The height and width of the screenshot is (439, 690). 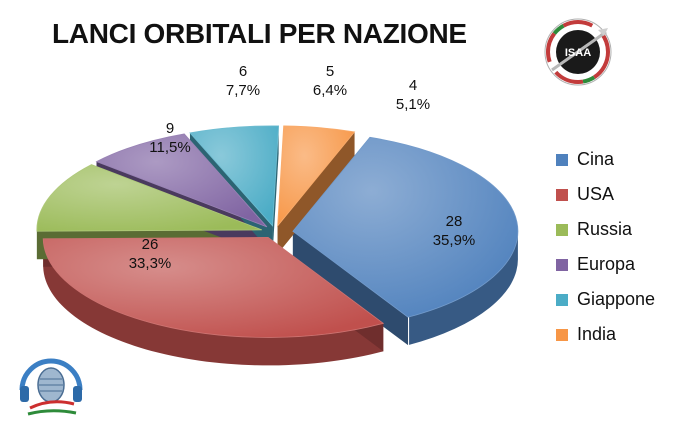 I want to click on slice-percent-cina: 35,9%, so click(x=454, y=240).